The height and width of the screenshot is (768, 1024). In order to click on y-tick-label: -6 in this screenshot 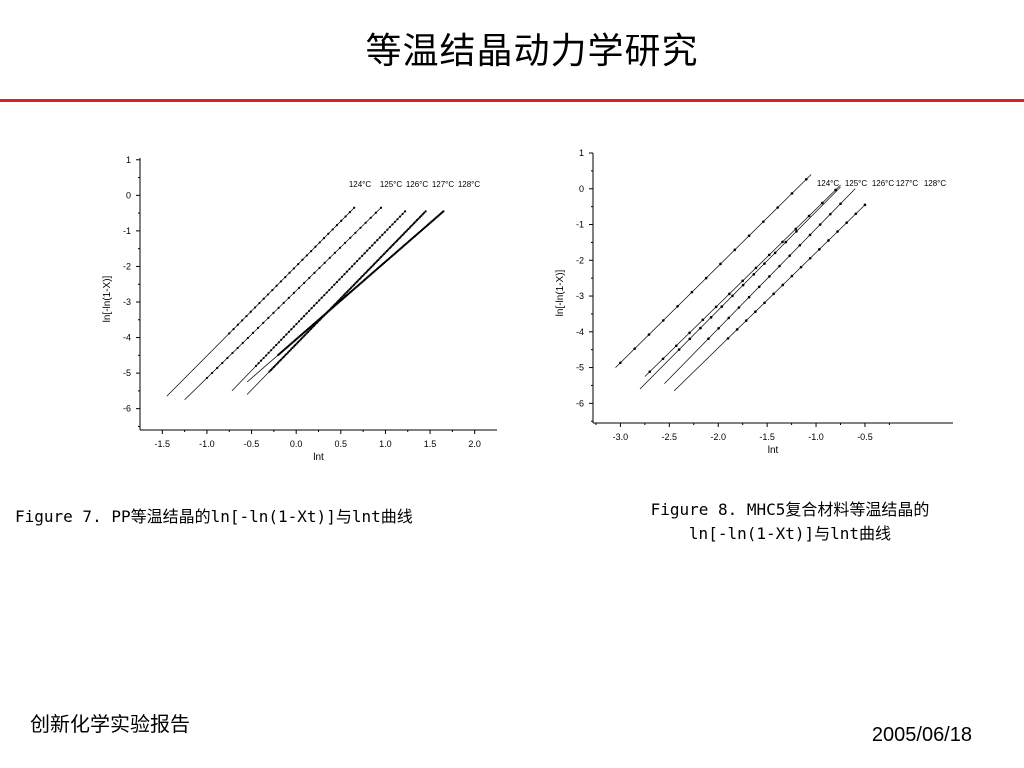, I will do `click(127, 409)`.